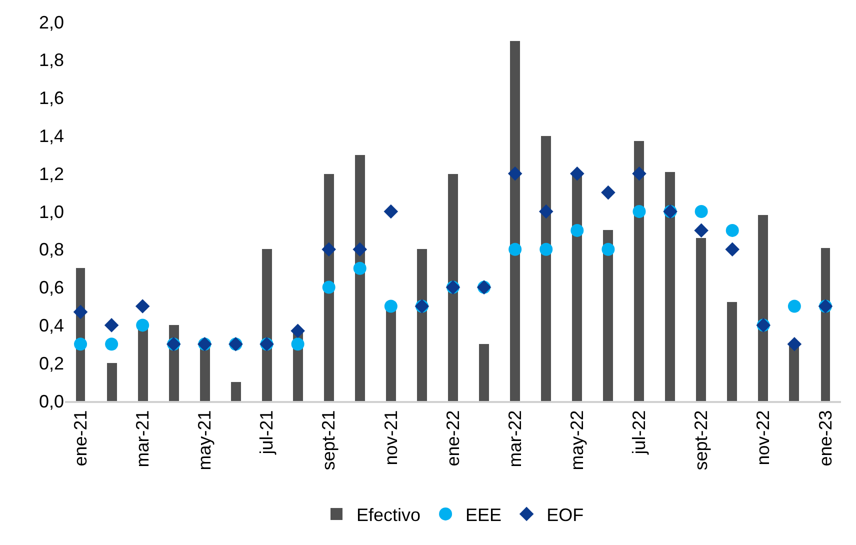  Describe the element at coordinates (639, 433) in the screenshot. I see `x-tick-label: jul-22` at that location.